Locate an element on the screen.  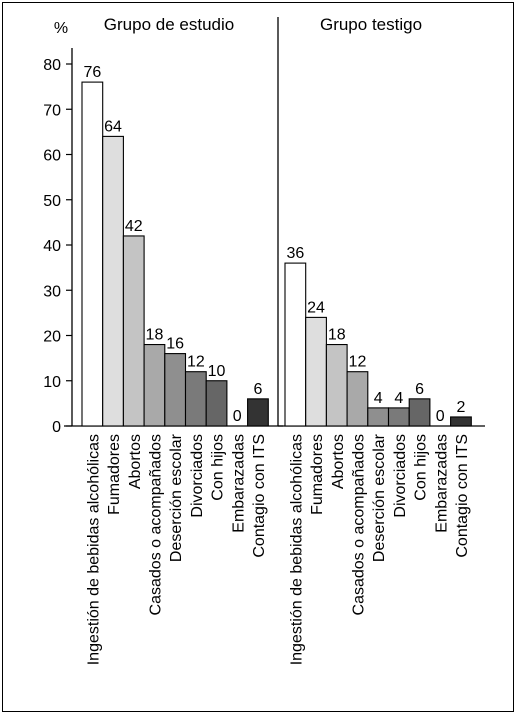
bar-value-label: 76 is located at coordinates (92, 72).